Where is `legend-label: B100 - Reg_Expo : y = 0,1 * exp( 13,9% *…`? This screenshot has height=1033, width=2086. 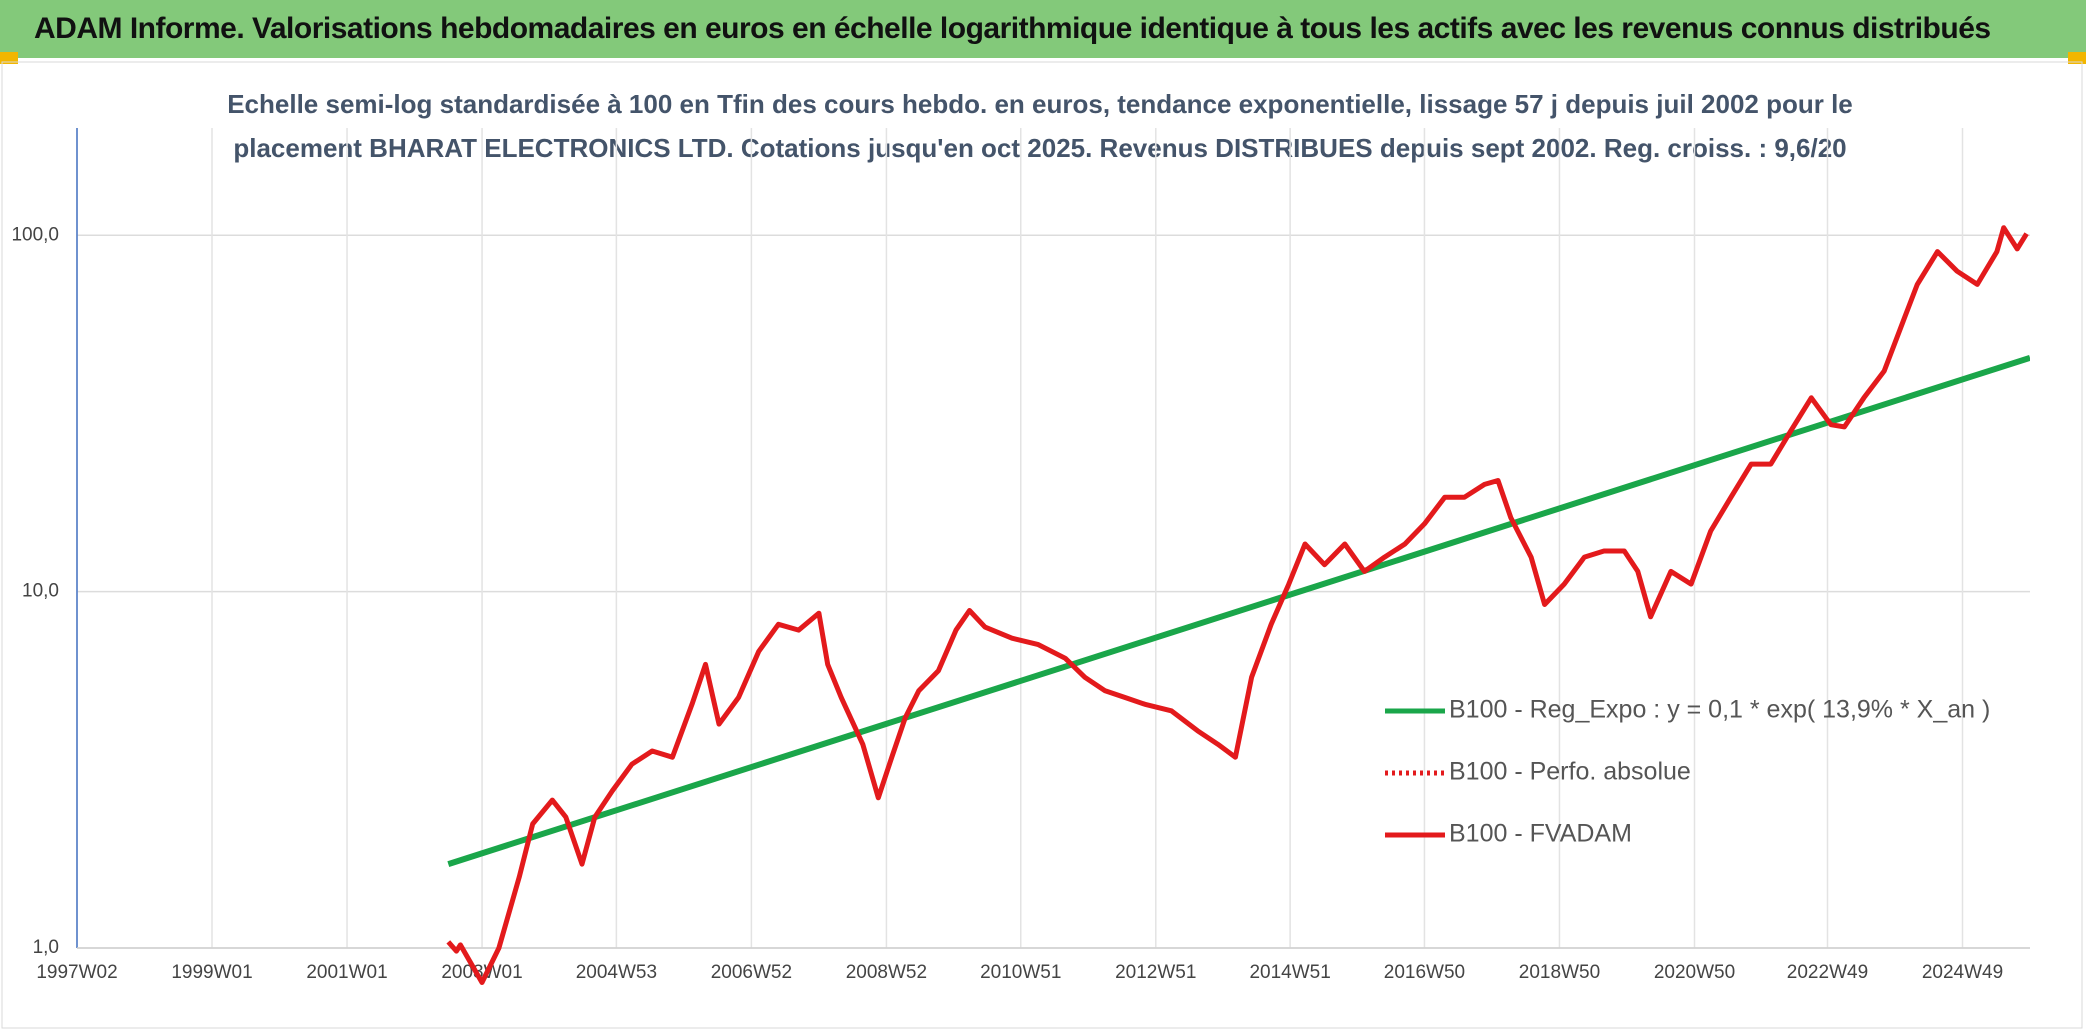 legend-label: B100 - Reg_Expo : y = 0,1 * exp( 13,9% *… is located at coordinates (1719, 710).